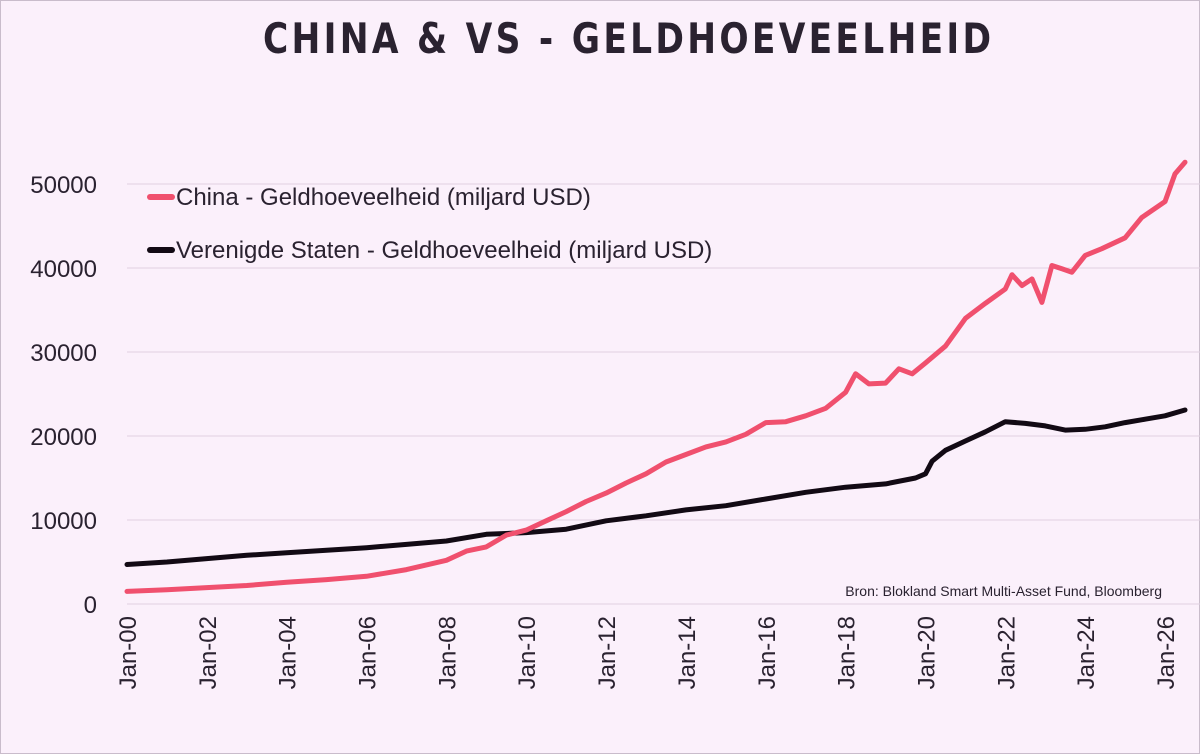 This screenshot has width=1200, height=754. Describe the element at coordinates (687, 652) in the screenshot. I see `x-tick-label: Jan-14` at that location.